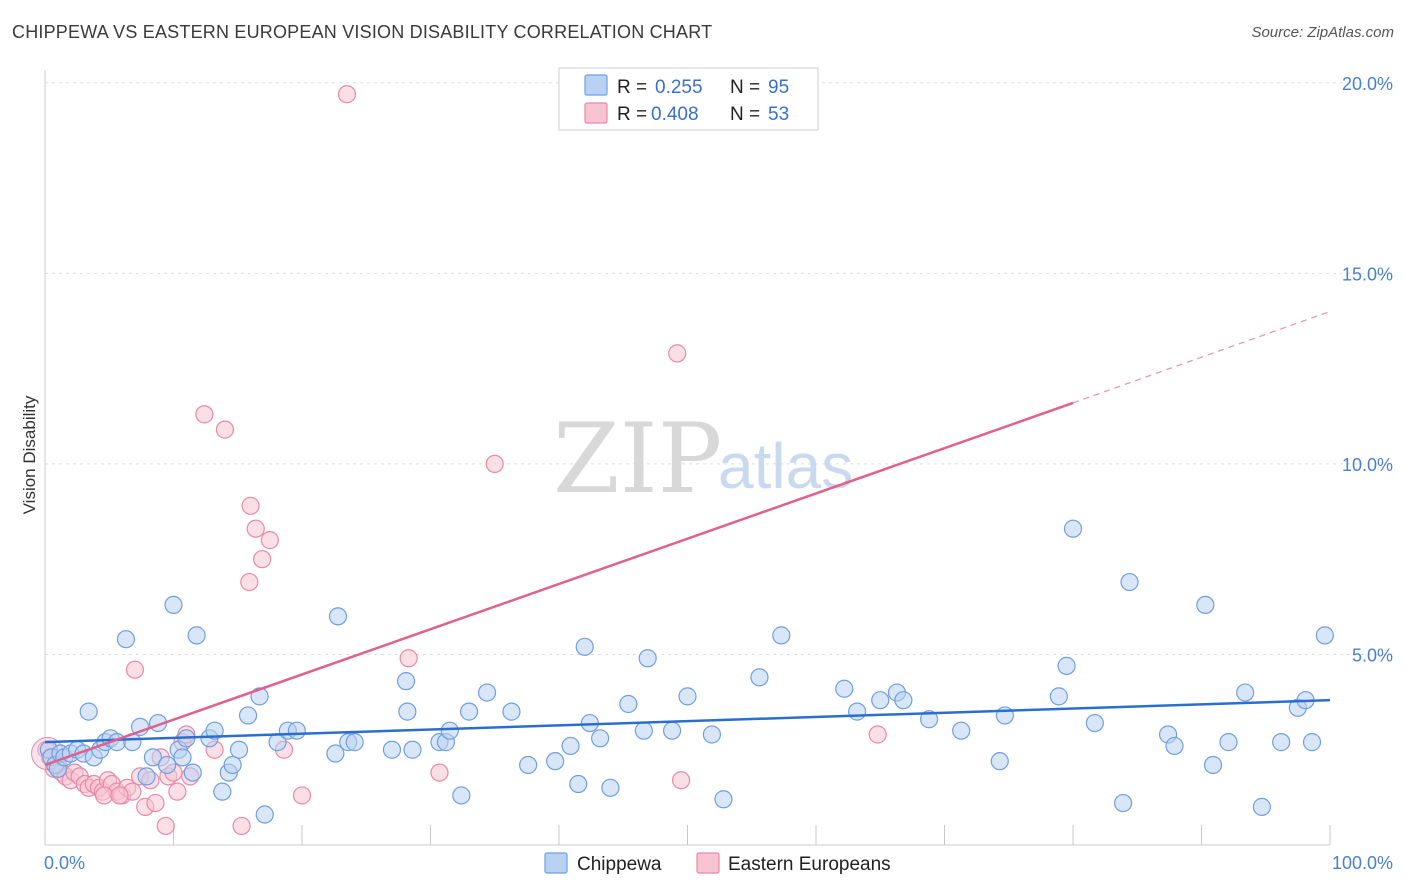  Describe the element at coordinates (1367, 84) in the screenshot. I see `y-tick-label: 20.0%` at that location.